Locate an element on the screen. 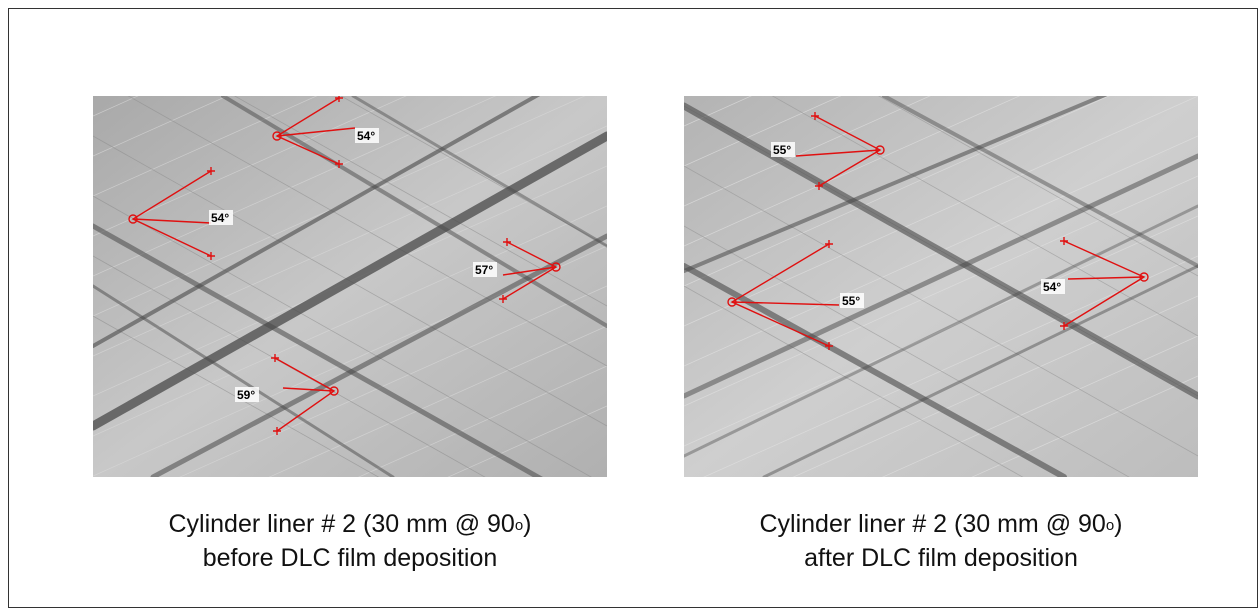  caption-after-line2: after DLC film deposition is located at coordinates (941, 558).